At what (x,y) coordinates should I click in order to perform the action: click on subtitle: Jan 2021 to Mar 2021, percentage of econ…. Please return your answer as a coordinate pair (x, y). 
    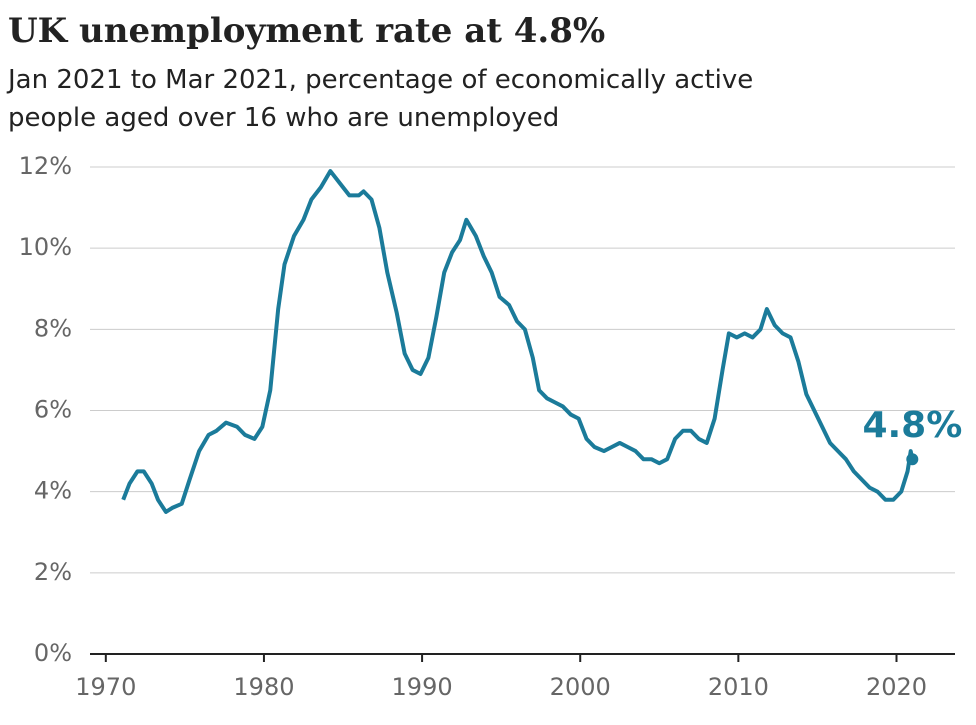
    Looking at the image, I should click on (379, 80).